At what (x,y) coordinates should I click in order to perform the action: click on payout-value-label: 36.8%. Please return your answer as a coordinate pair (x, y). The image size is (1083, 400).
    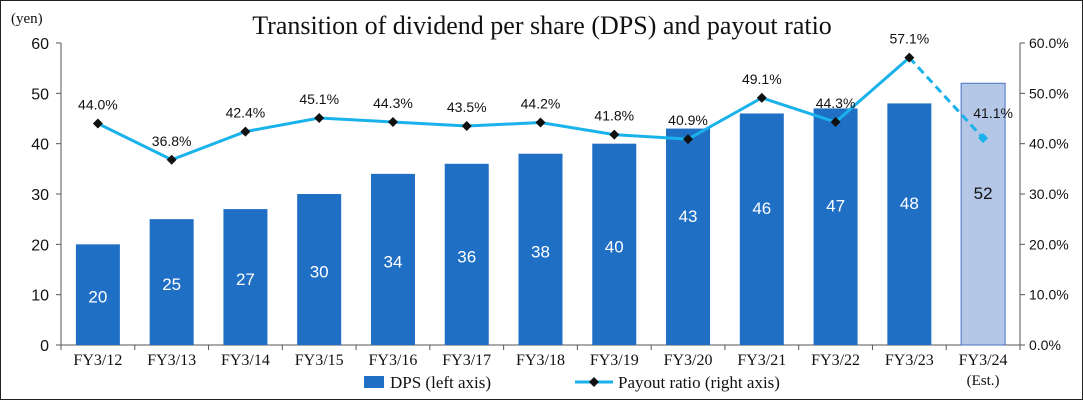
    Looking at the image, I should click on (172, 141).